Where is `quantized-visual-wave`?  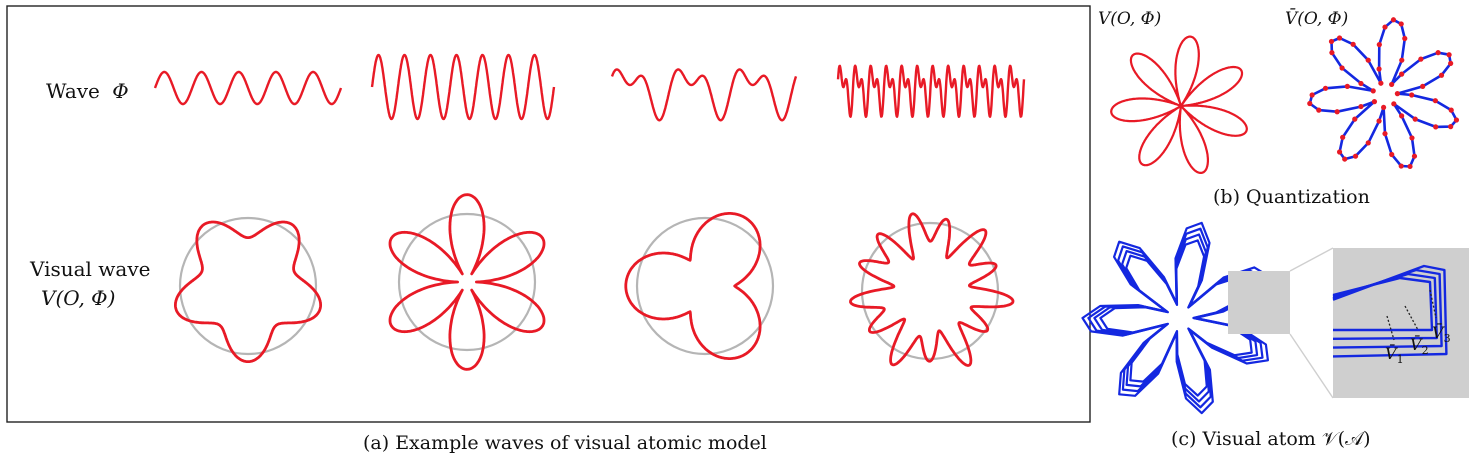 quantized-visual-wave is located at coordinates (1383, 93).